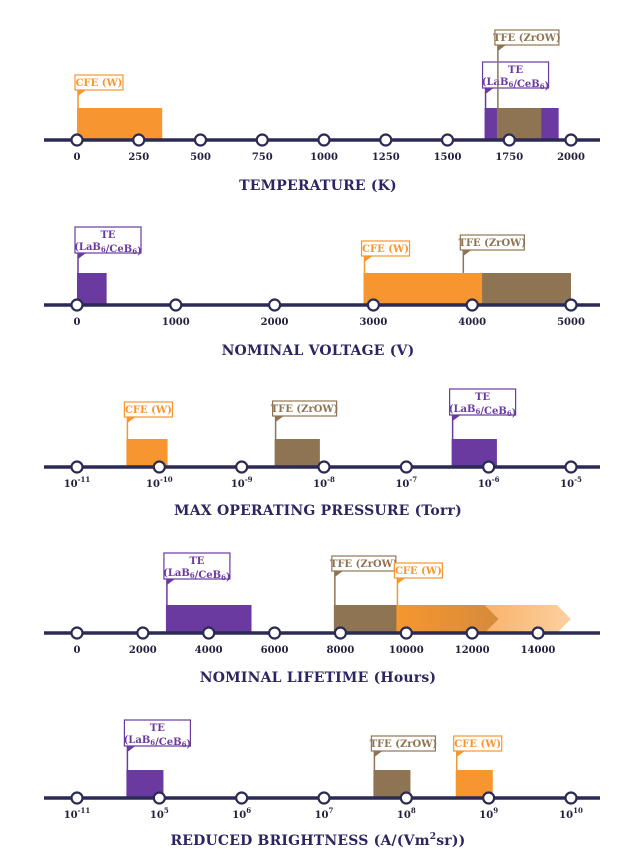 The image size is (636, 862). What do you see at coordinates (406, 482) in the screenshot?
I see `tick-label: 10⁻⁷` at bounding box center [406, 482].